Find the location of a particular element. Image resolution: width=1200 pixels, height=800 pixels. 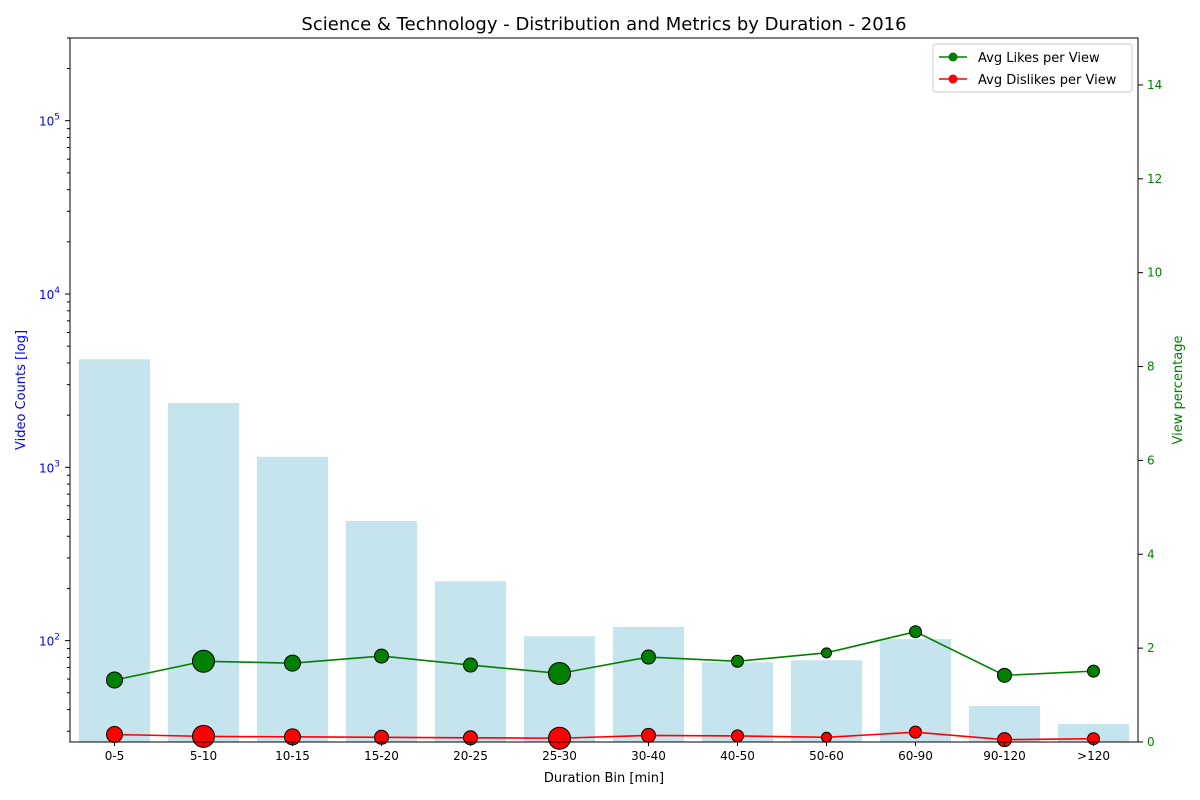

x-tick-label-10: 90-120 is located at coordinates (1004, 756).